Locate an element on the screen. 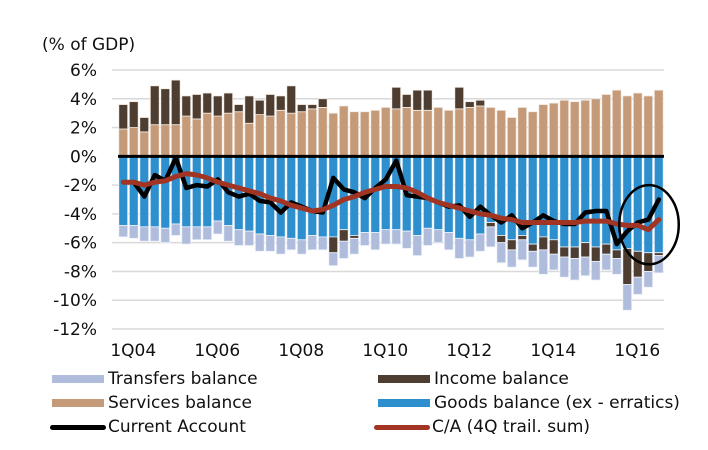  legend-label: Transfers balance is located at coordinates (183, 379).